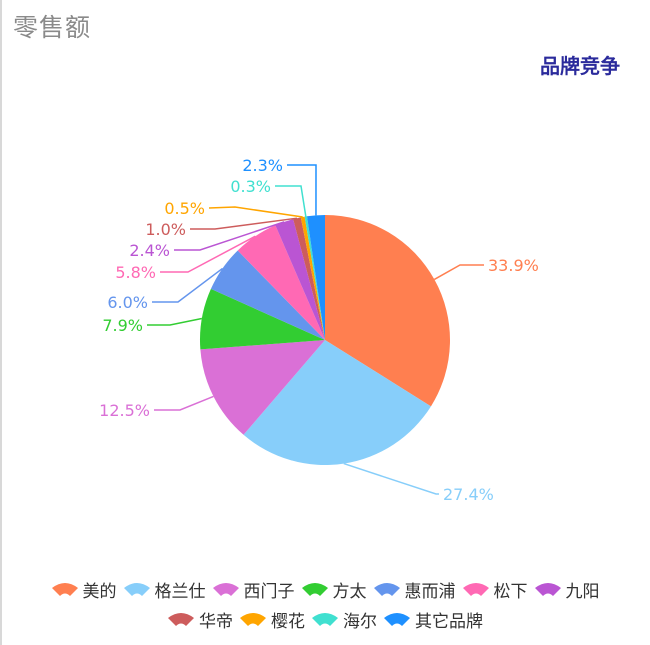 This screenshot has height=645, width=650. I want to click on pie-slice-海尔, so click(314, 278).